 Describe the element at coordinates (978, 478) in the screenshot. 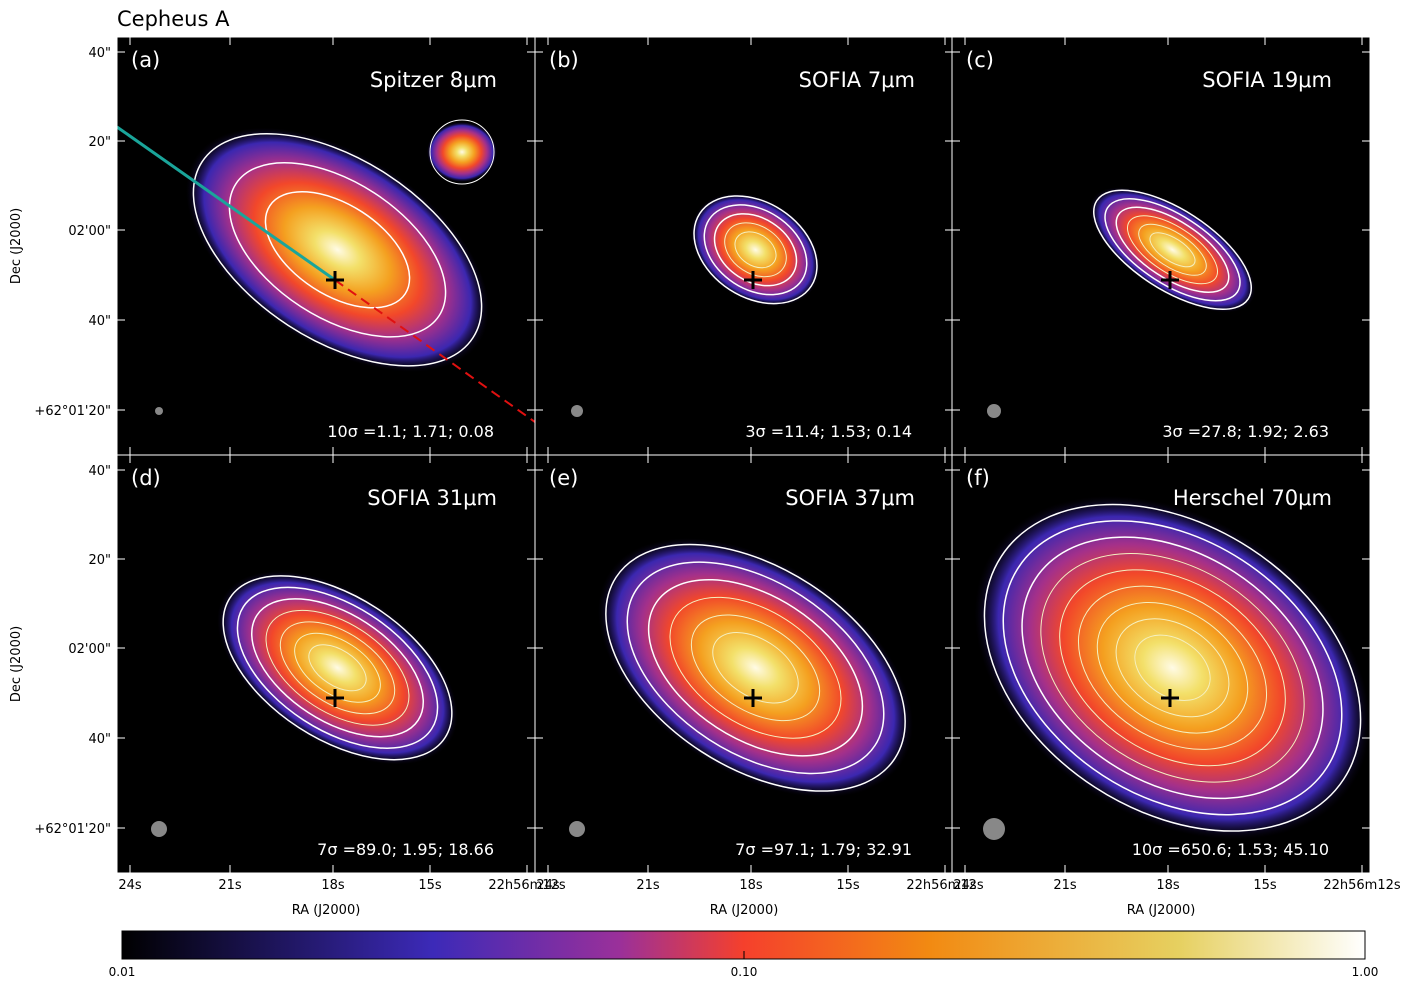

I see `panel-label: (f)` at that location.